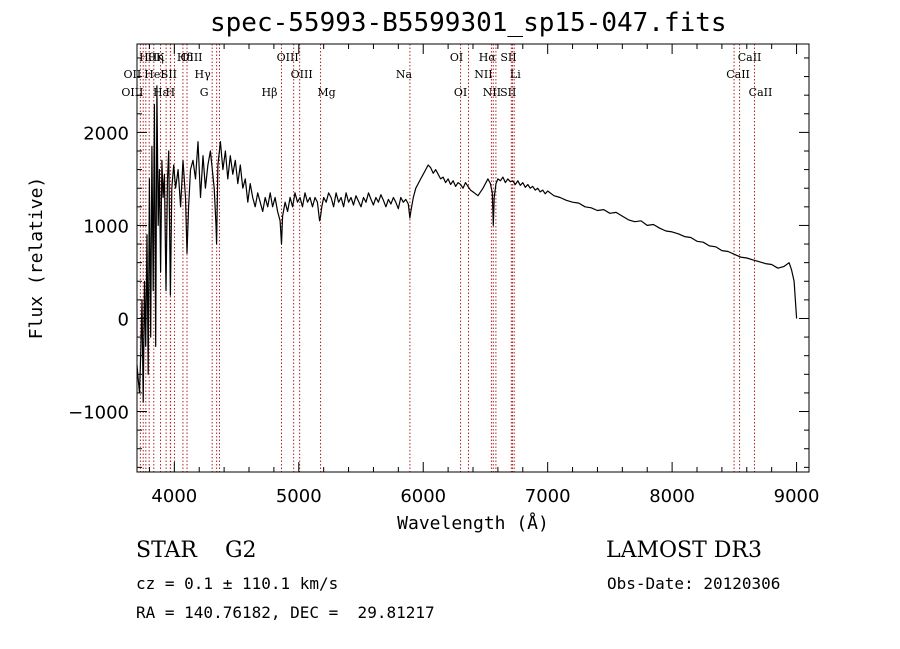 This screenshot has width=900, height=649. Describe the element at coordinates (515, 74) in the screenshot. I see `line-label: Li` at that location.